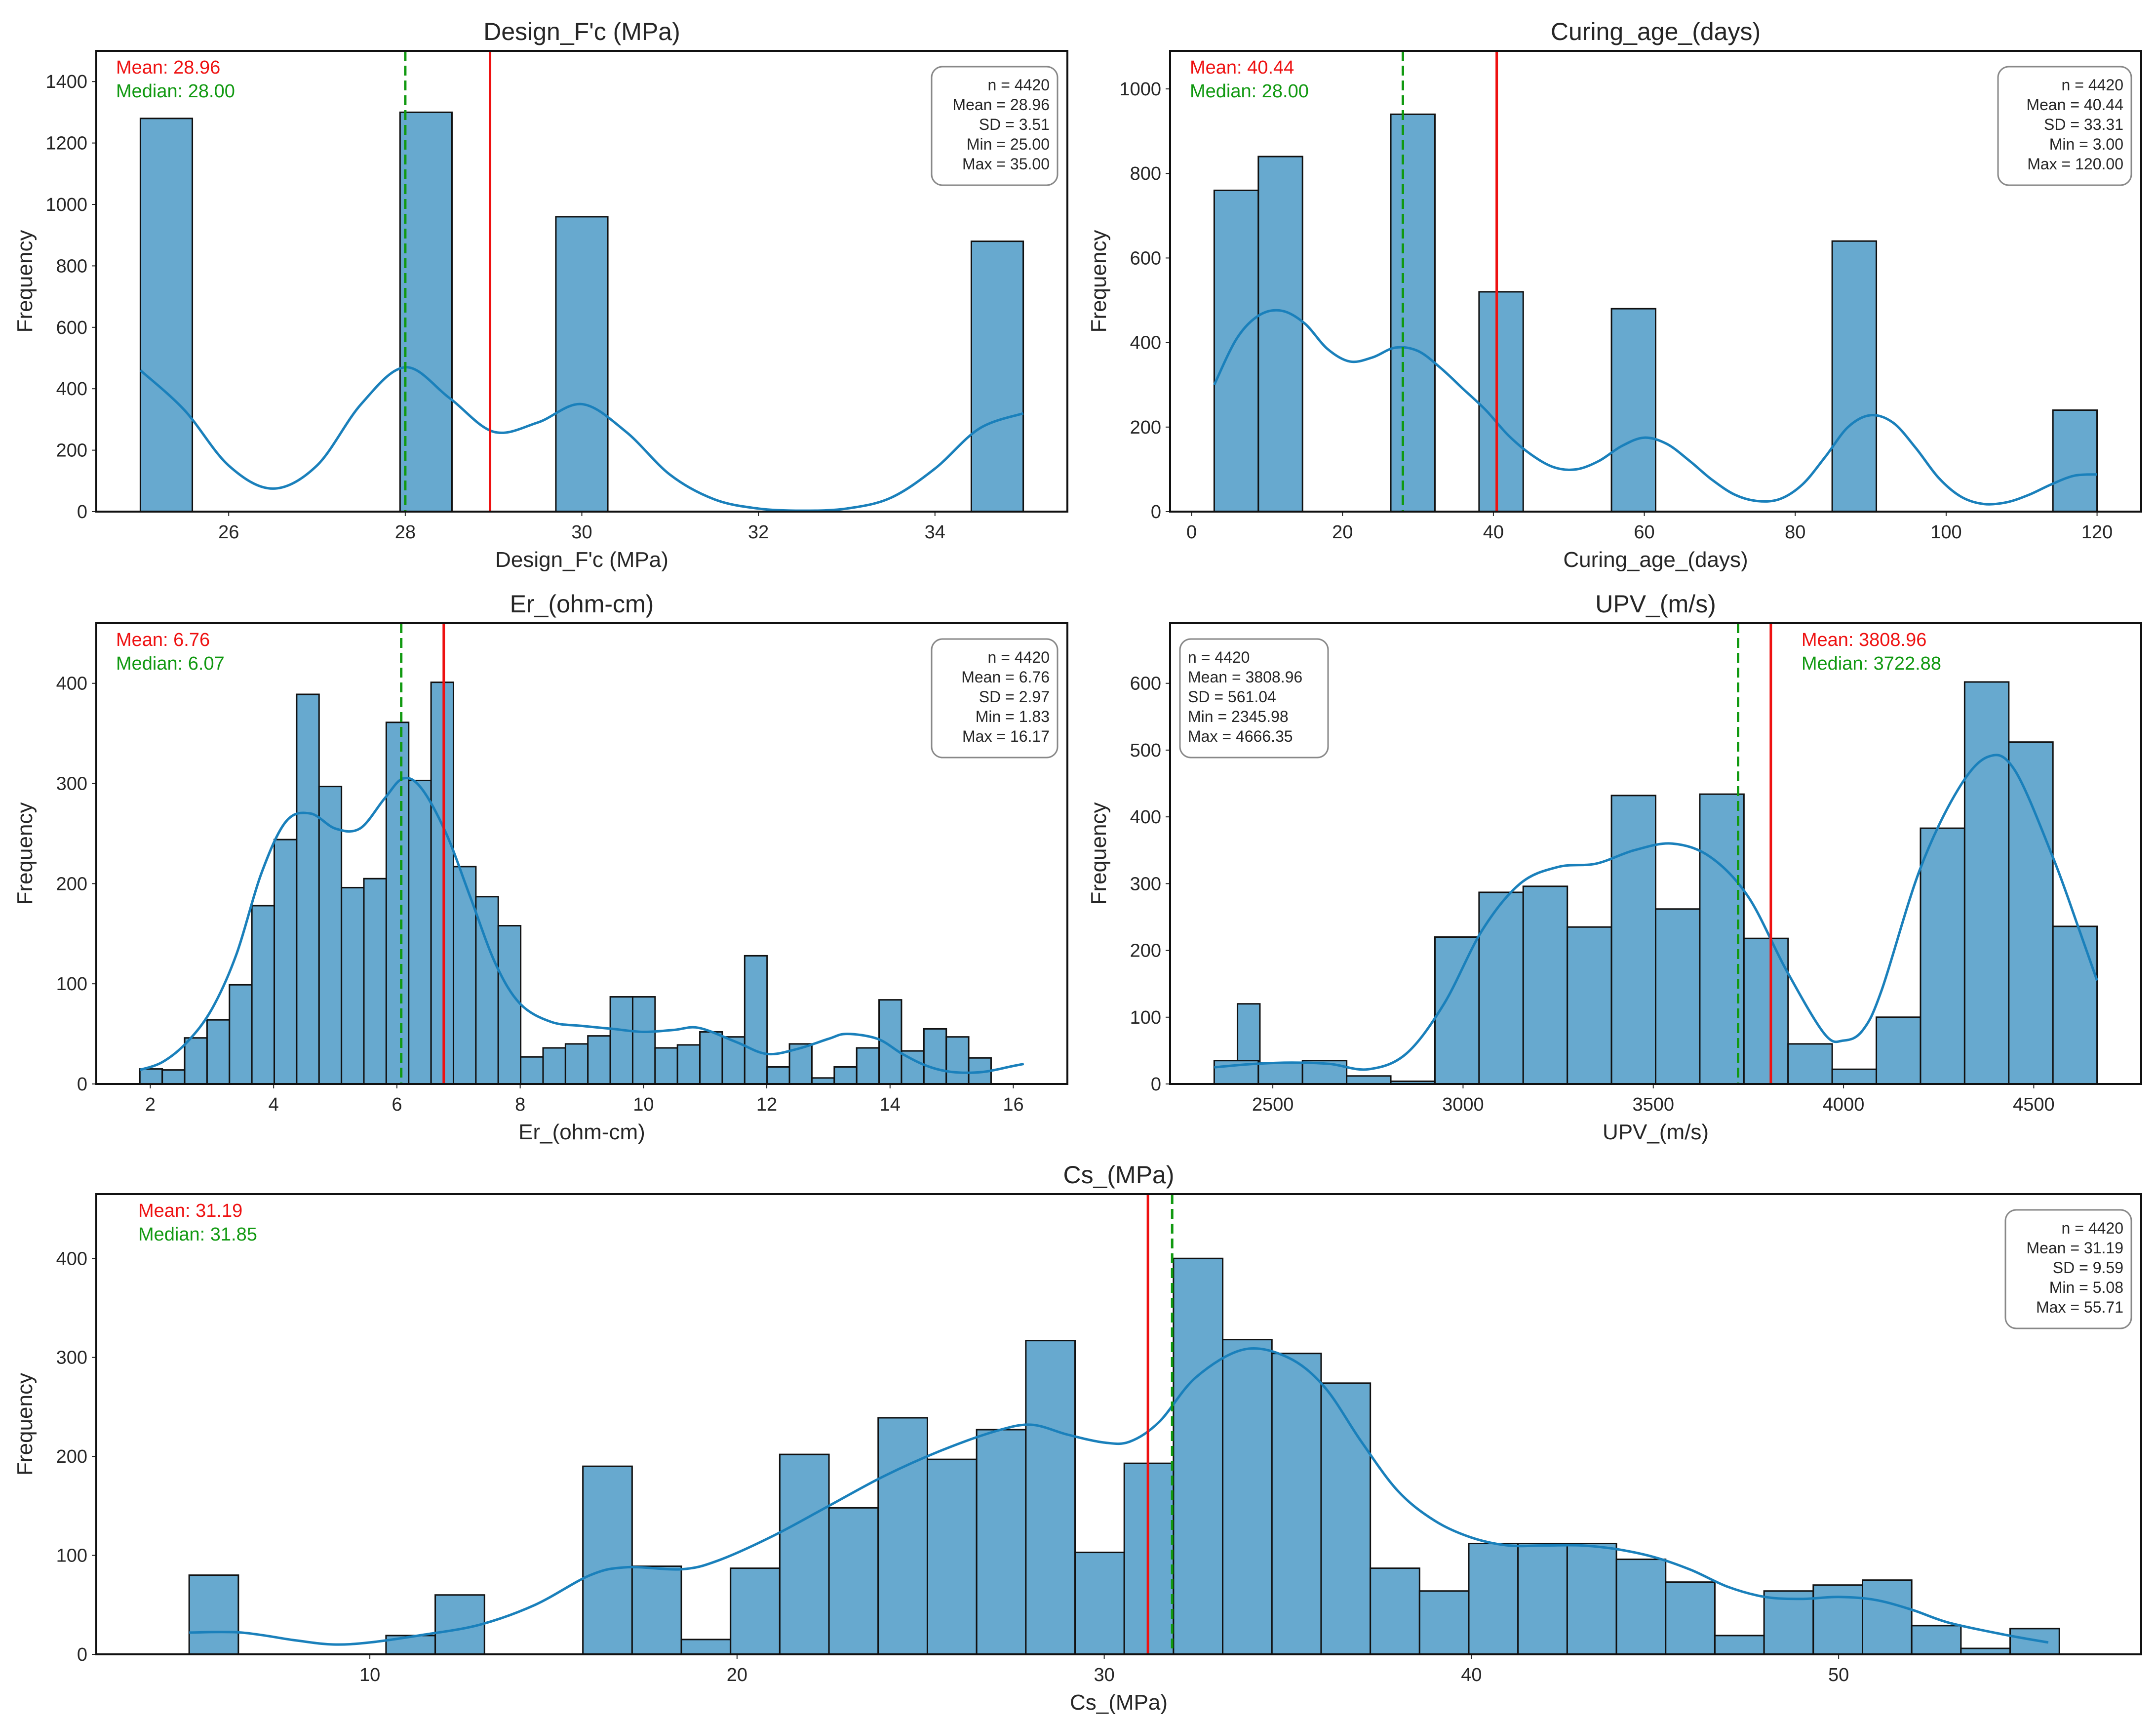 The height and width of the screenshot is (1722, 2156). Describe the element at coordinates (890, 1104) in the screenshot. I see `x-tick-label: 14` at that location.